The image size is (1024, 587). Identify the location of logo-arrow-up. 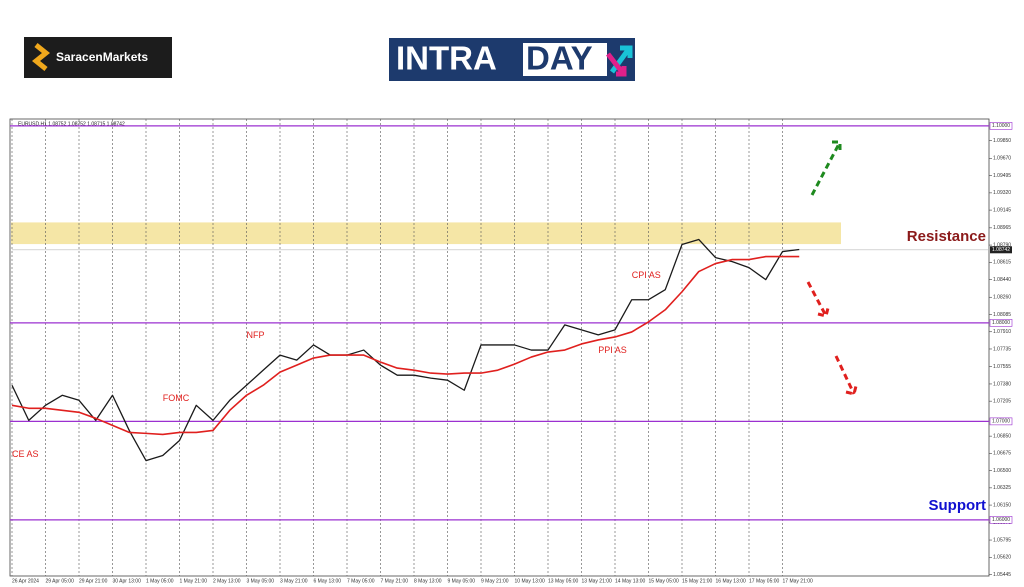
(621, 59).